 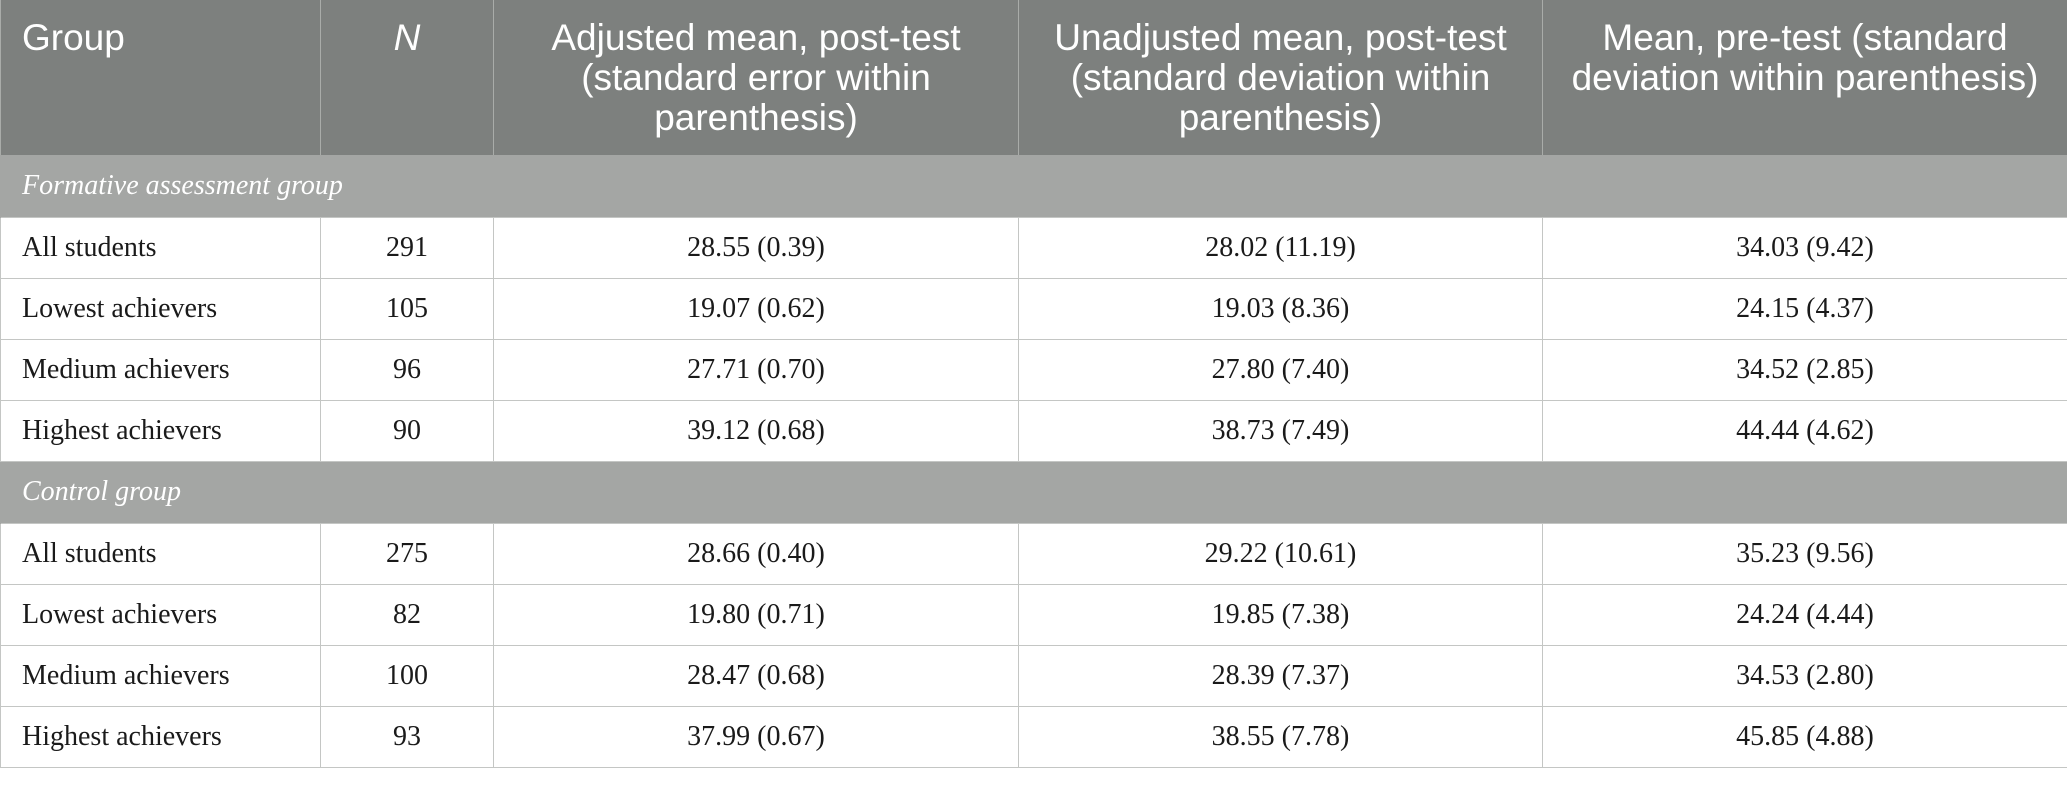 What do you see at coordinates (1804, 308) in the screenshot?
I see `cell-pretest: 24.15 (4.37)` at bounding box center [1804, 308].